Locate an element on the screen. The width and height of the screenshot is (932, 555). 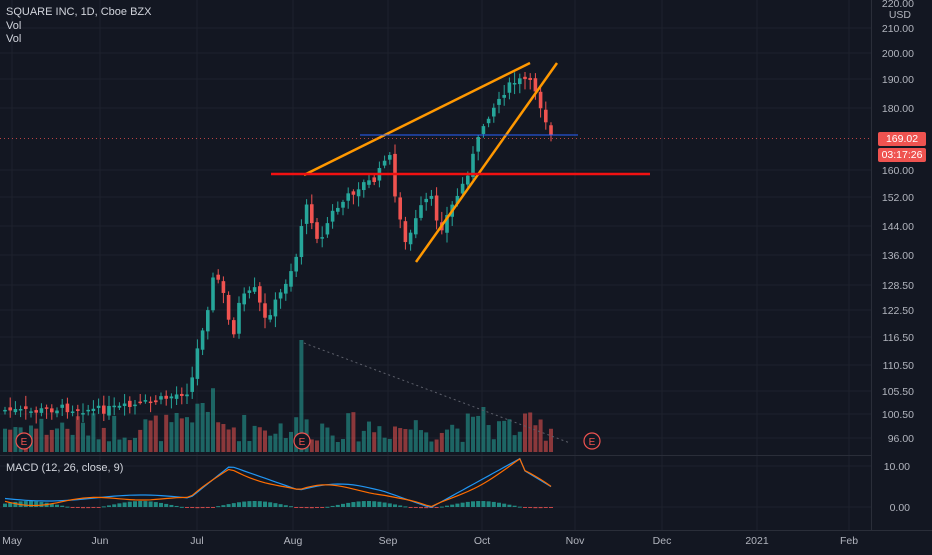
svg-text: E is located at coordinates (24, 442).